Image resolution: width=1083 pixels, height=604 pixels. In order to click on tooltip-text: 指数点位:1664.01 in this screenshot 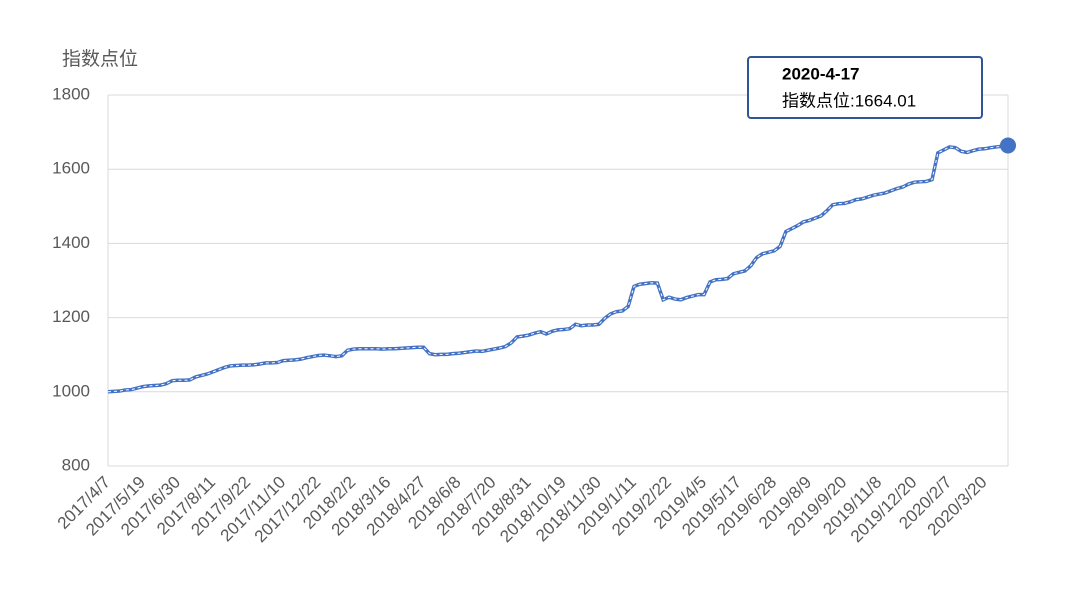, I will do `click(849, 100)`.